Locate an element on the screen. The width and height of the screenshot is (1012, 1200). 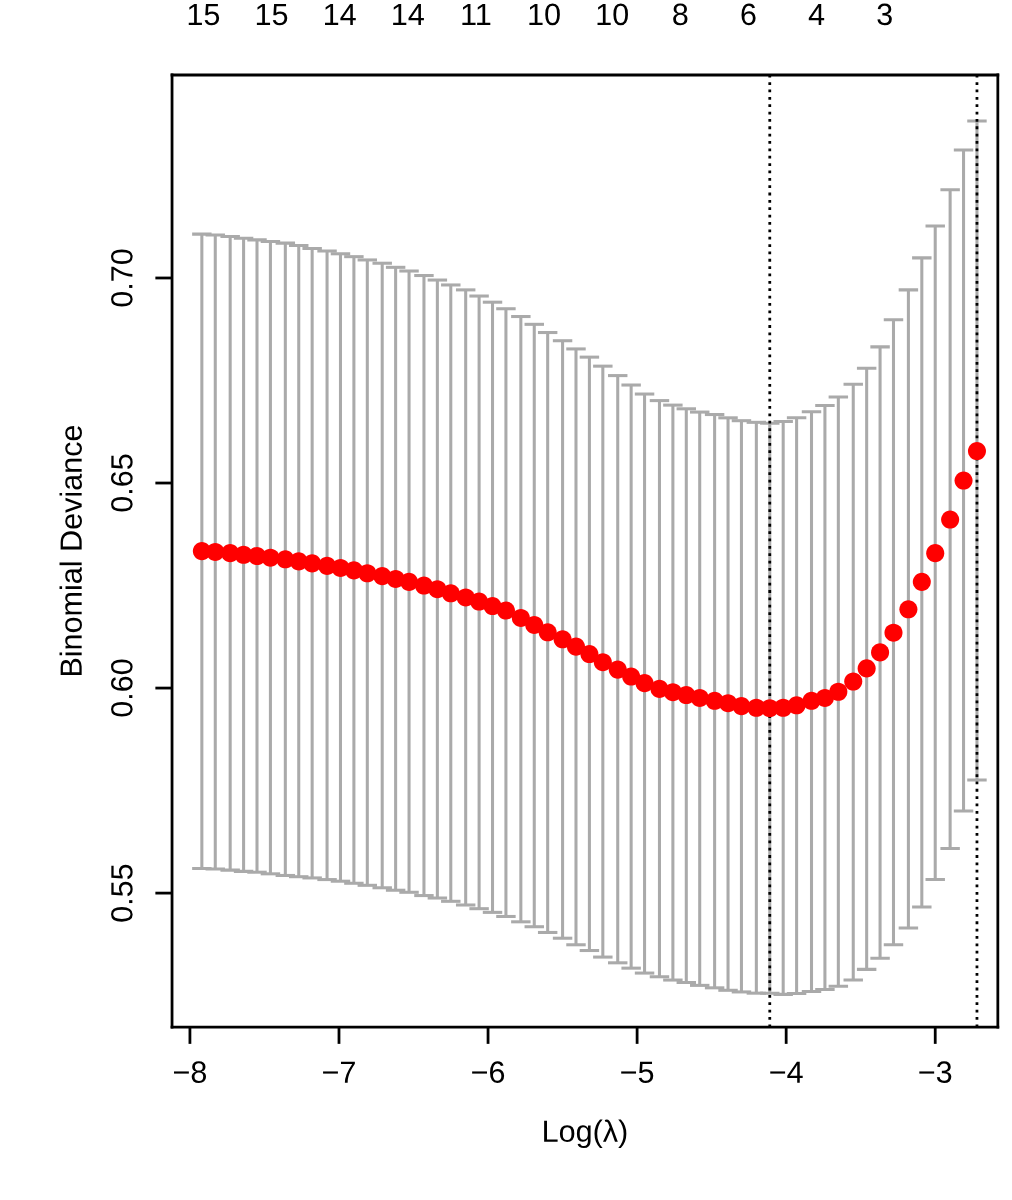
text: 3 is located at coordinates (884, 14).